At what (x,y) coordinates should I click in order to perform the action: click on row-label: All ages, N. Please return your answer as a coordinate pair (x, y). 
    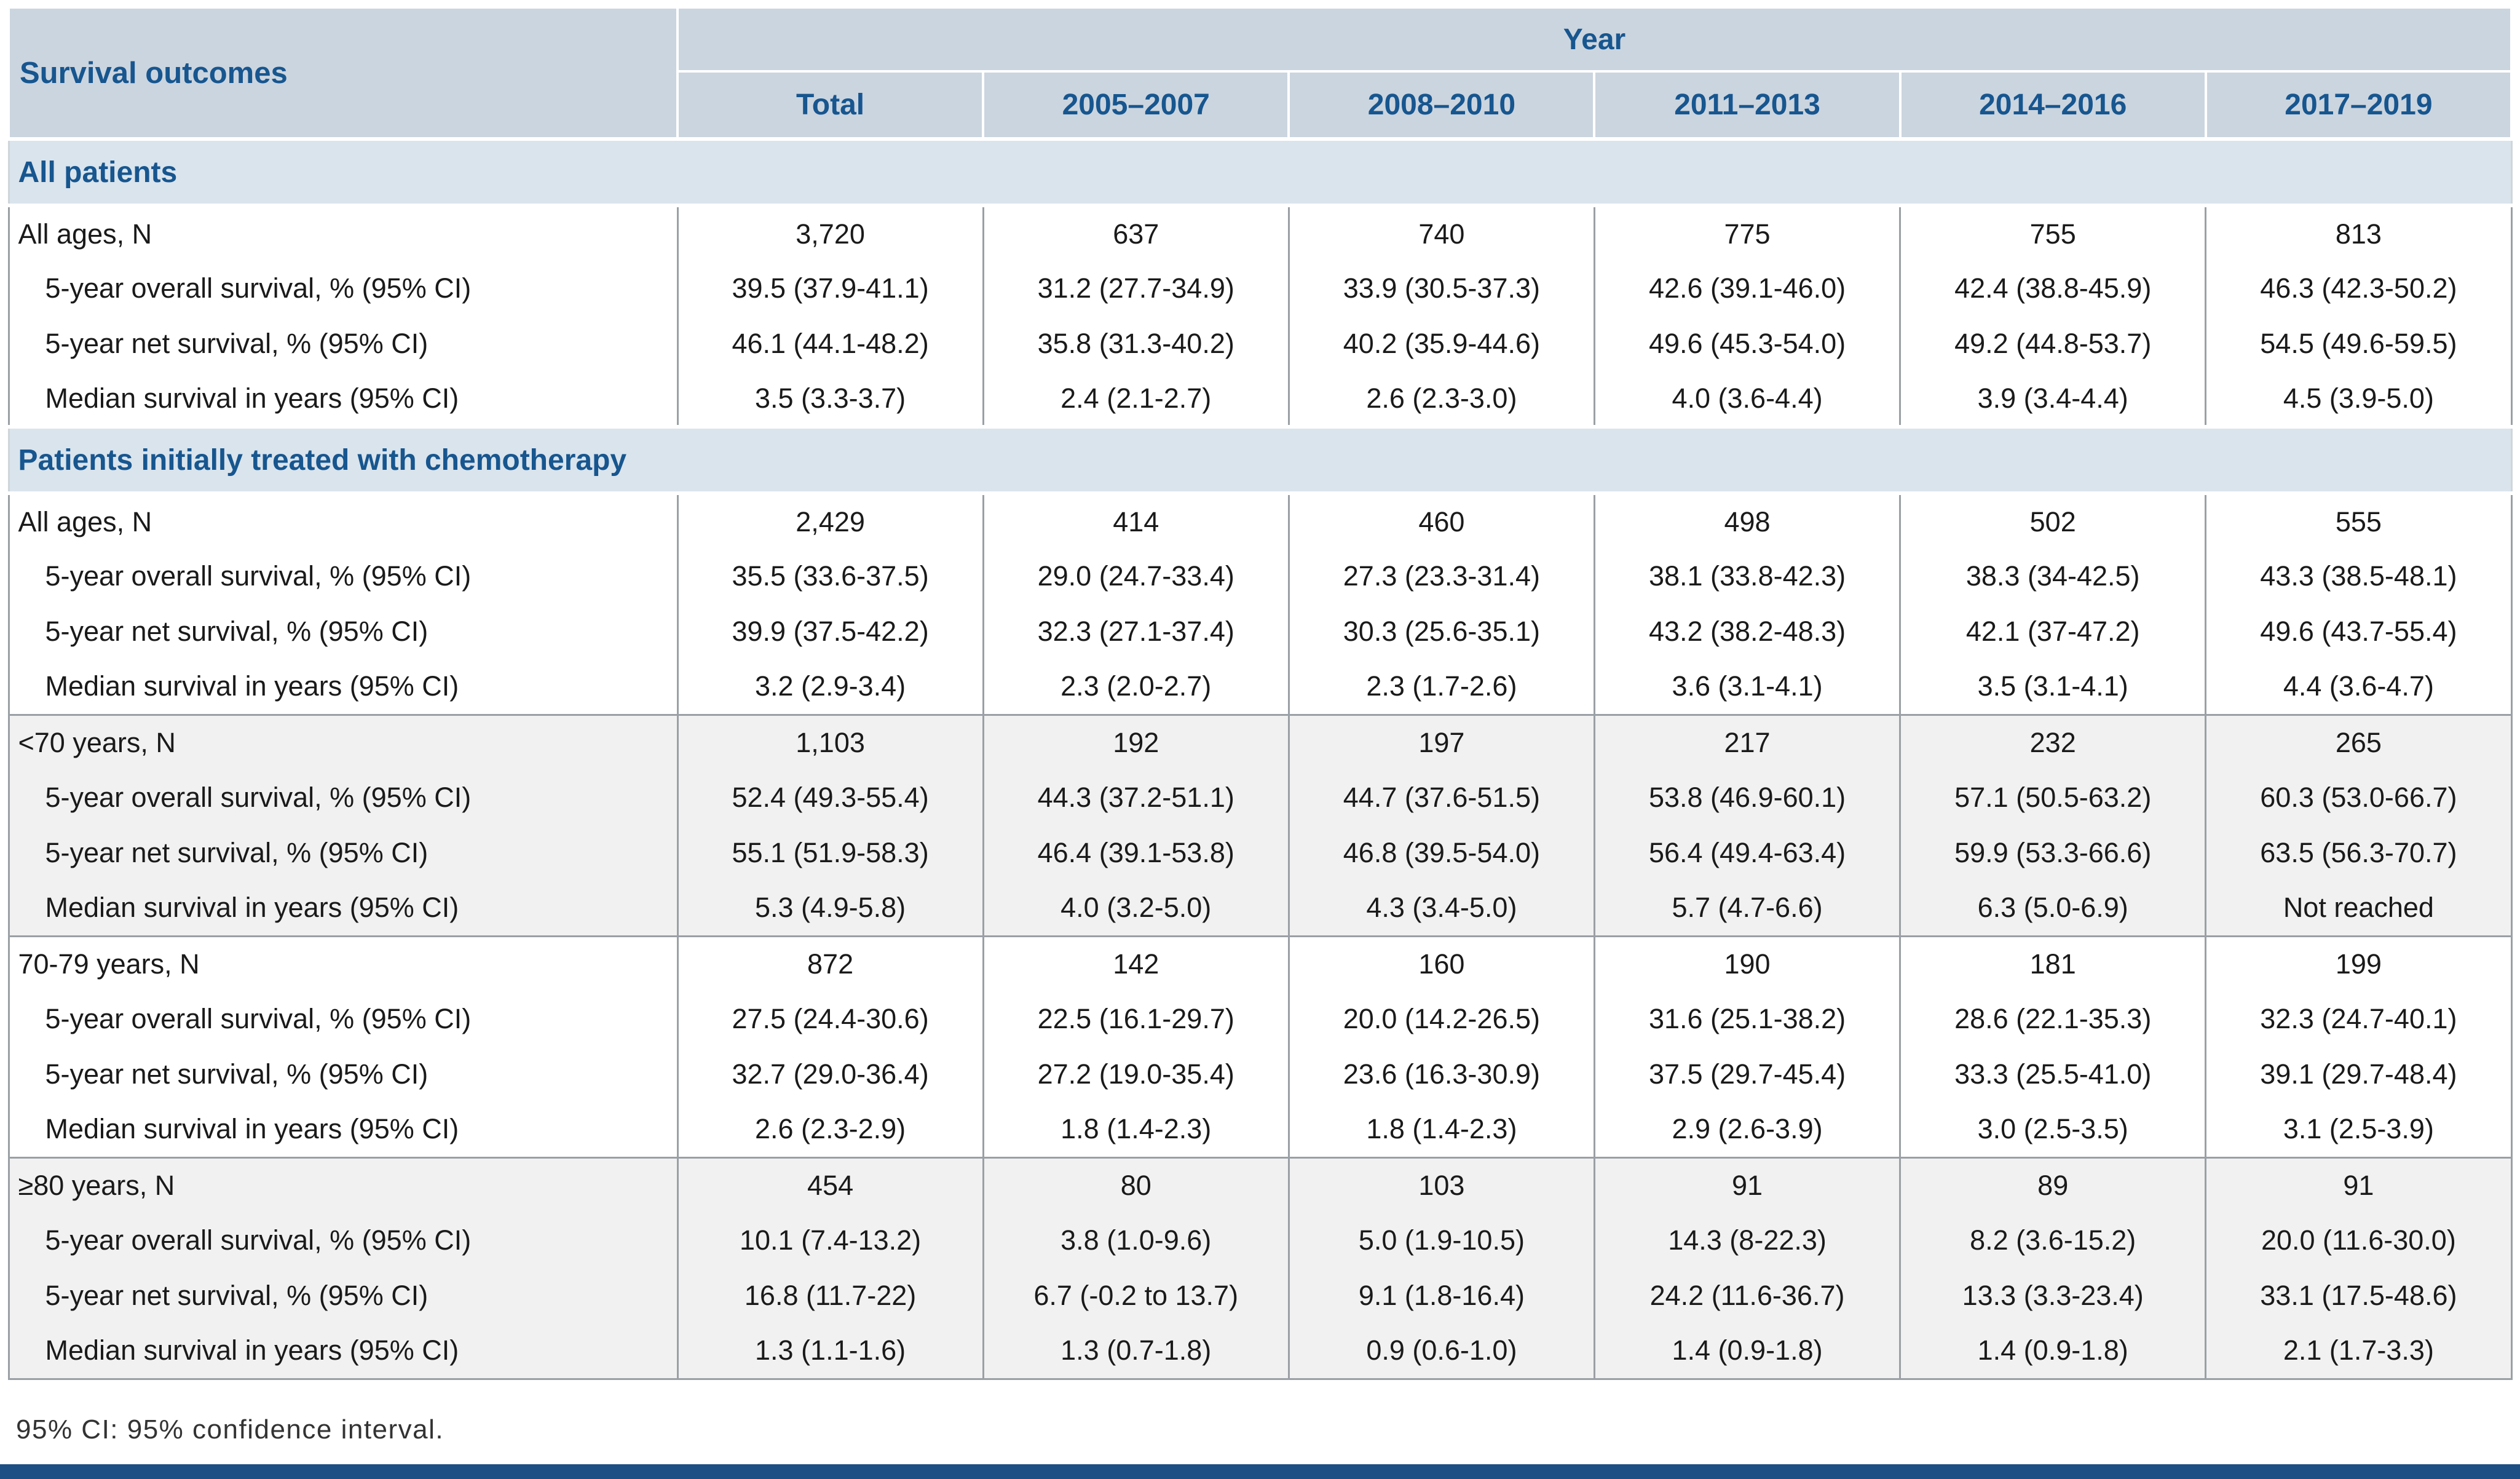
    Looking at the image, I should click on (343, 233).